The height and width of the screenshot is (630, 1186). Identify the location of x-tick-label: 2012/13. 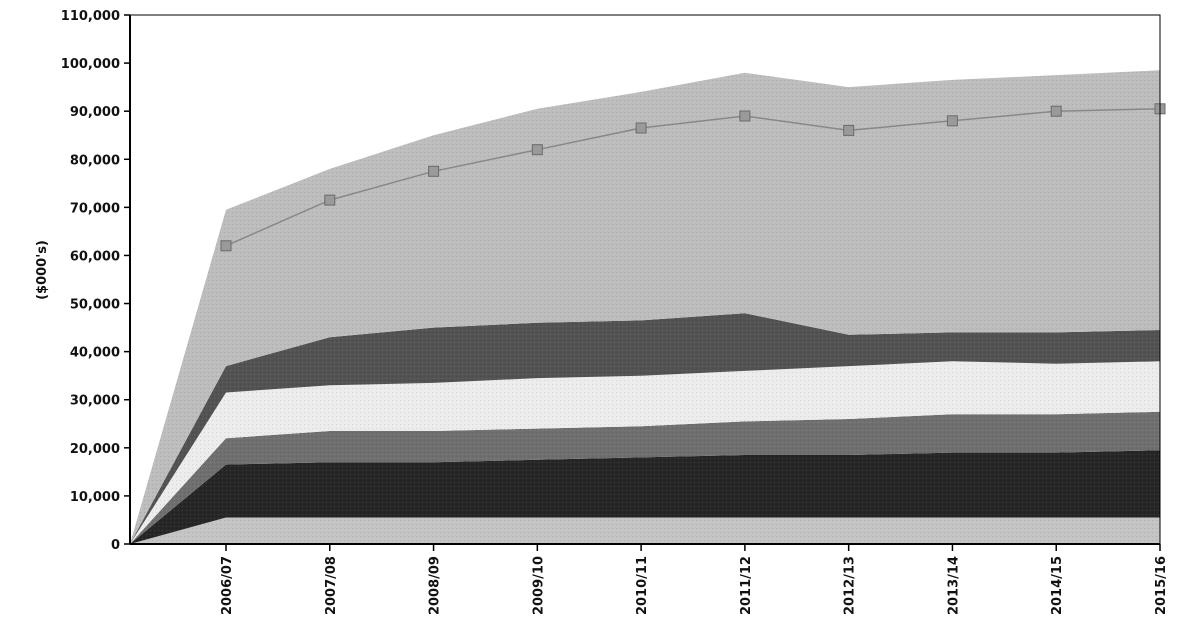
(850, 585).